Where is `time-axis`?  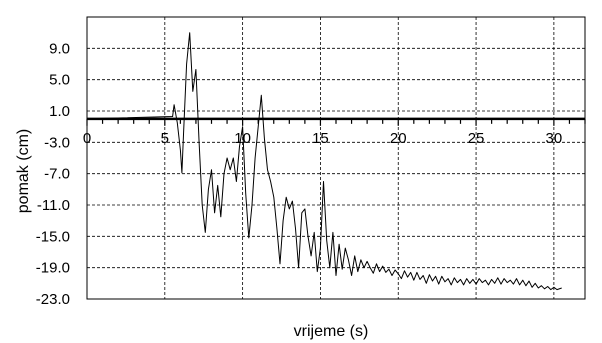 time-axis is located at coordinates (336, 121).